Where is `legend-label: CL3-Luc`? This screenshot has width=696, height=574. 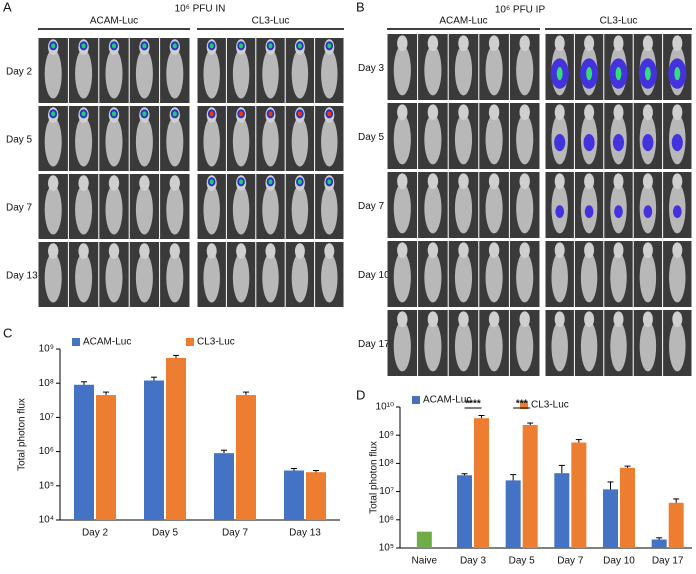 legend-label: CL3-Luc is located at coordinates (550, 405).